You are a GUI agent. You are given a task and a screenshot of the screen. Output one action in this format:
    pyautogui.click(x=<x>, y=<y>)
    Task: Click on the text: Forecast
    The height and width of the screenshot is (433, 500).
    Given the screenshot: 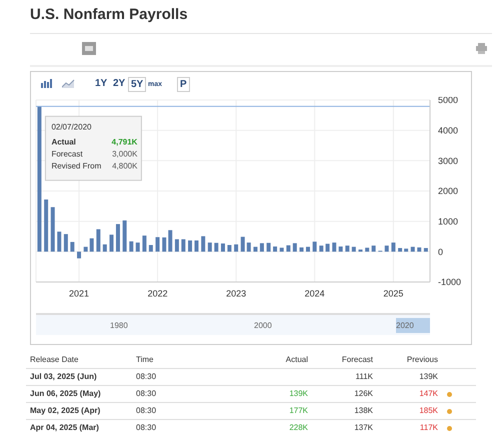 What is the action you would take?
    pyautogui.click(x=357, y=359)
    